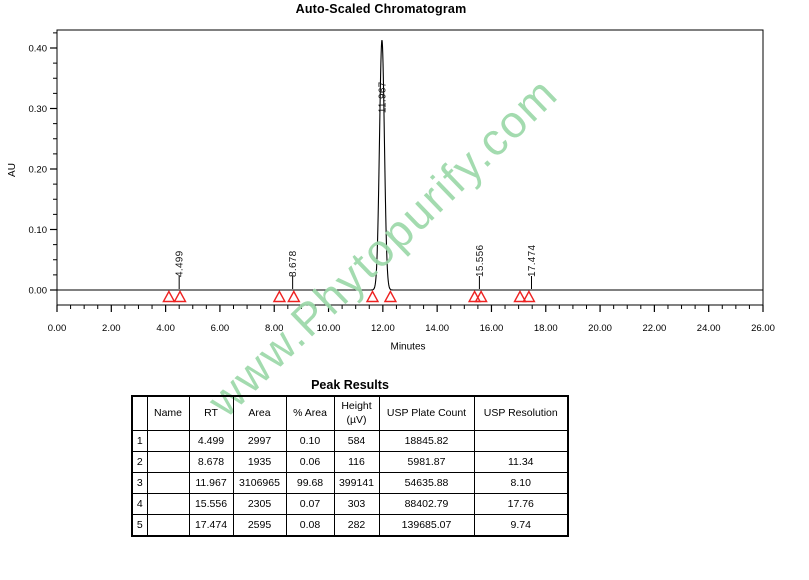 The height and width of the screenshot is (580, 809). Describe the element at coordinates (211, 462) in the screenshot. I see `table-cell: 8.678` at that location.